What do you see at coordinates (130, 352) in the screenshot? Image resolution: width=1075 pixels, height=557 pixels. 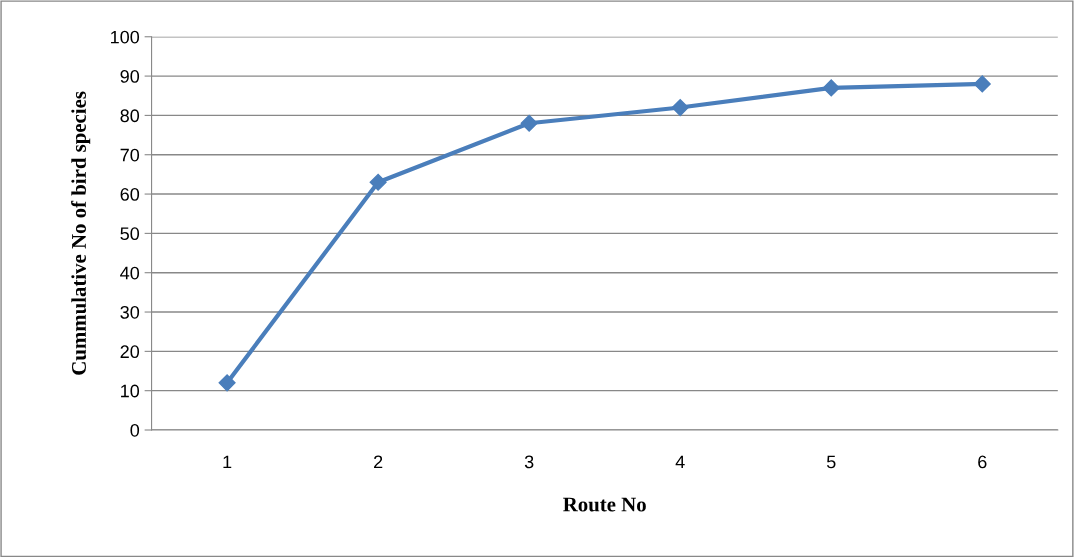 I see `y-tick-label: 20` at bounding box center [130, 352].